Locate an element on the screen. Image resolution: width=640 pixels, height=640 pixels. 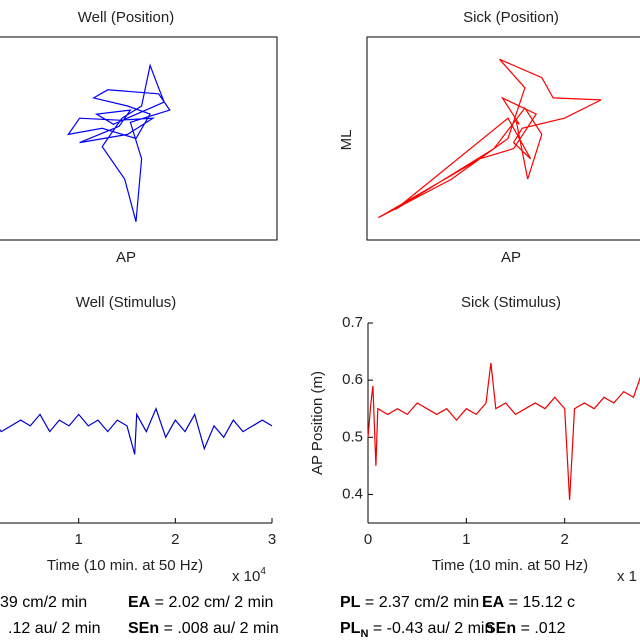
x-exponent: x 104 is located at coordinates (249, 575).